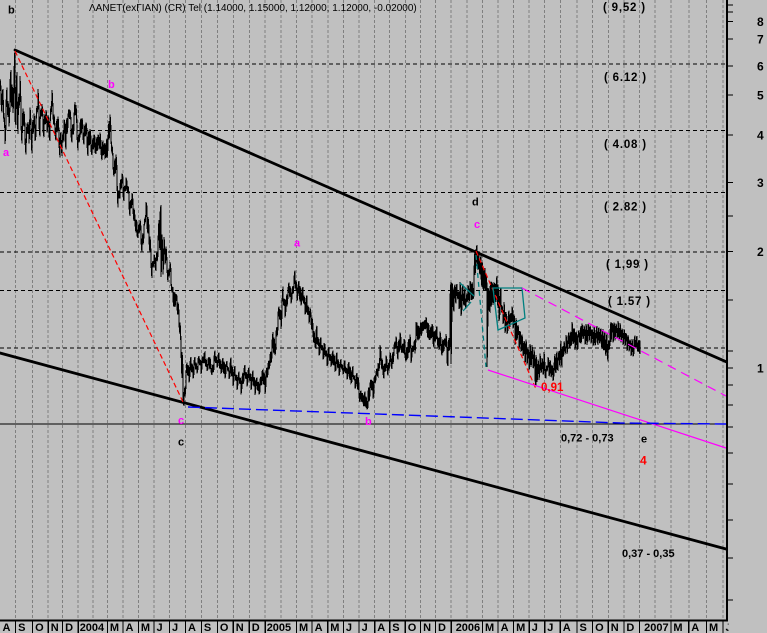 The image size is (767, 633). What do you see at coordinates (624, 8) in the screenshot?
I see `svg-text: ( 9,52 )` at bounding box center [624, 8].